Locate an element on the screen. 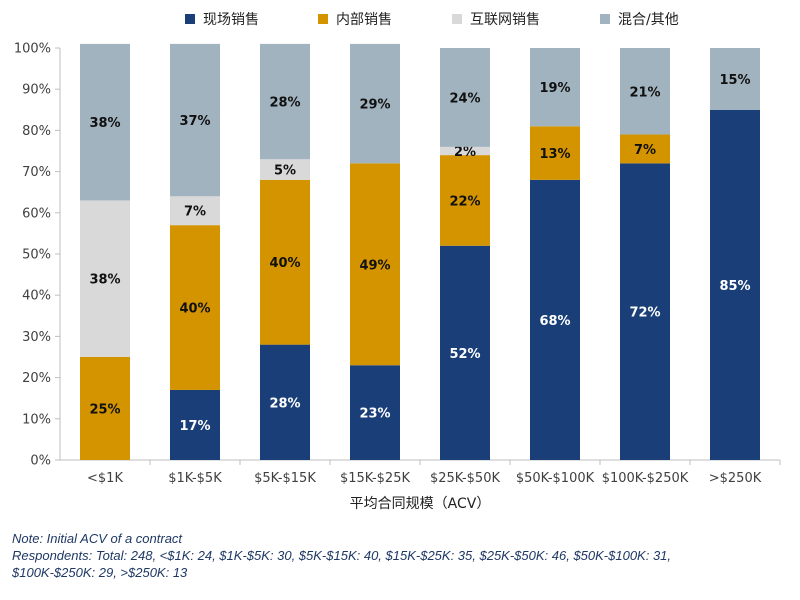 This screenshot has height=600, width=800. y-tick-label: 40% is located at coordinates (36, 296).